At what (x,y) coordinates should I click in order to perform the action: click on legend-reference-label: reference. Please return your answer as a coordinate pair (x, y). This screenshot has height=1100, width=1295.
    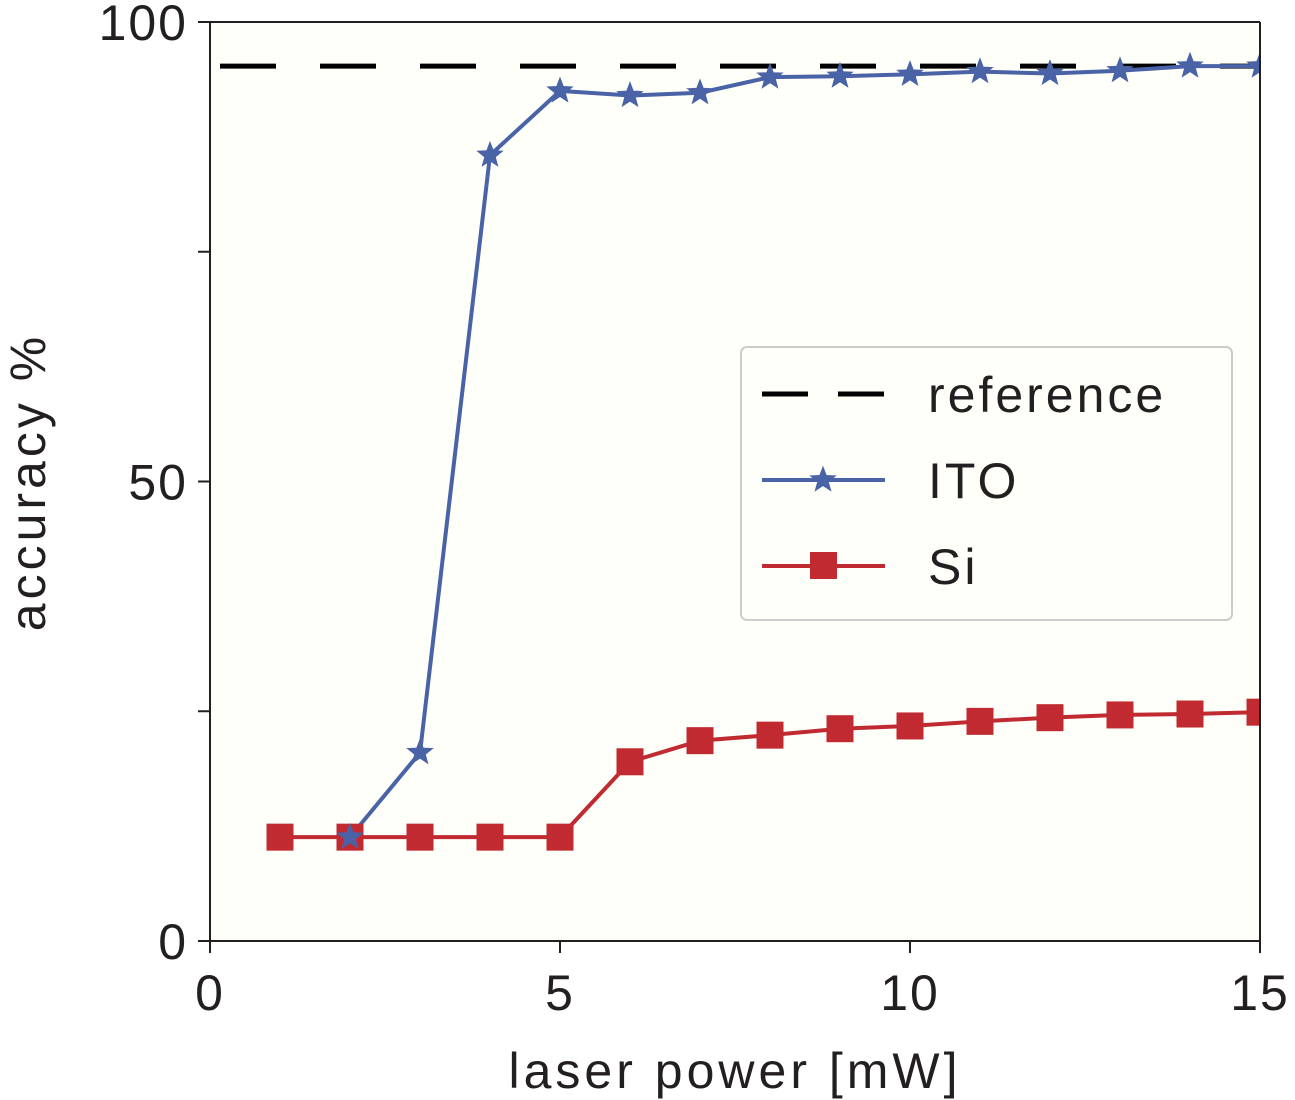
    Looking at the image, I should click on (1047, 395).